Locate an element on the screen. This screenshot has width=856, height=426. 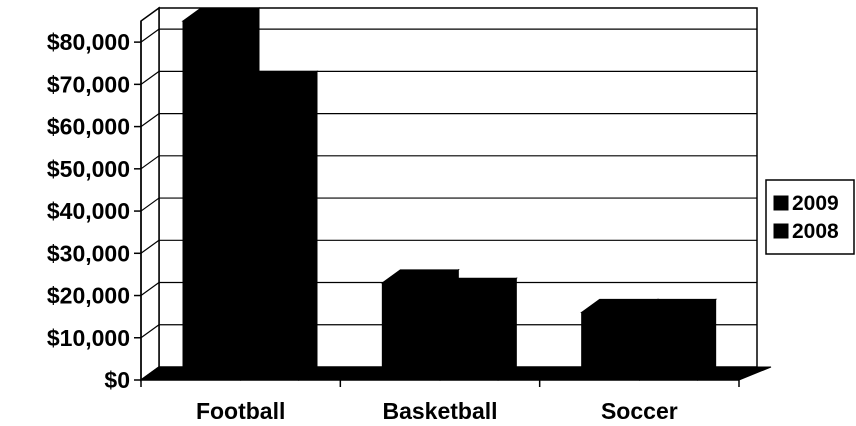
y-axis-tick-label: $30,000 is located at coordinates (88, 253).